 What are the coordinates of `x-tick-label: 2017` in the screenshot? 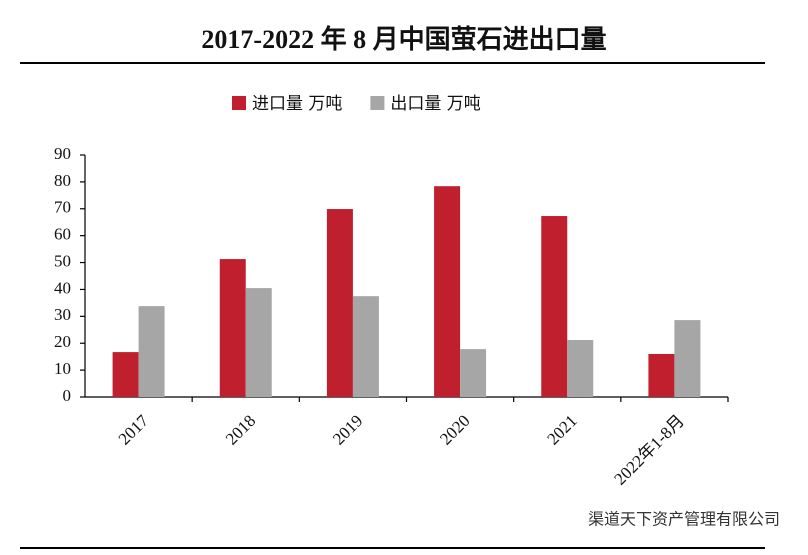 It's located at (134, 430).